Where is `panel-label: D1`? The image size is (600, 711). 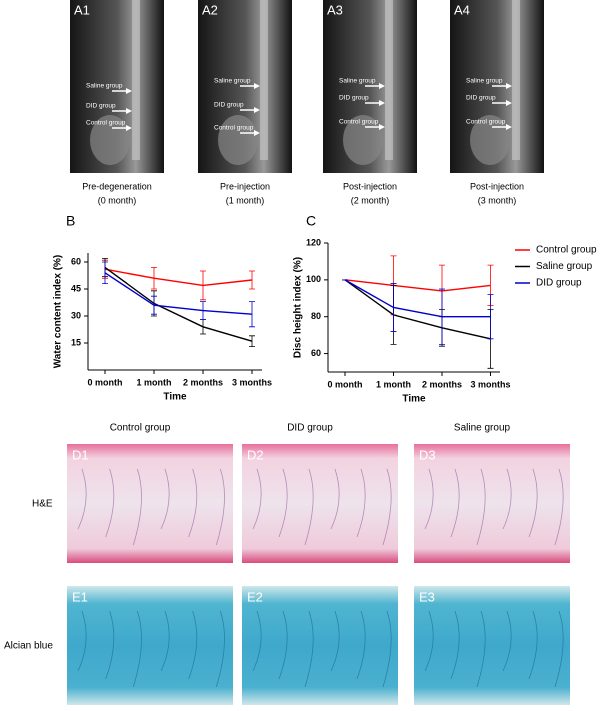 panel-label: D1 is located at coordinates (80, 454).